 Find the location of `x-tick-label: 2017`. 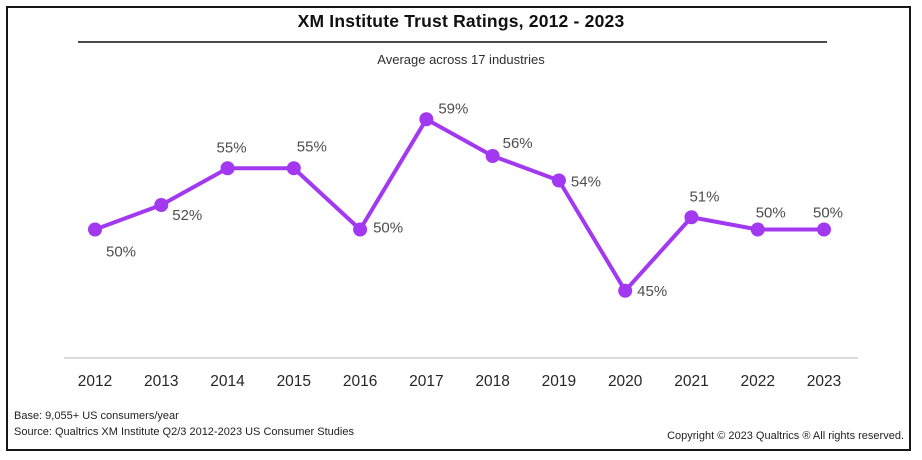

x-tick-label: 2017 is located at coordinates (426, 381).